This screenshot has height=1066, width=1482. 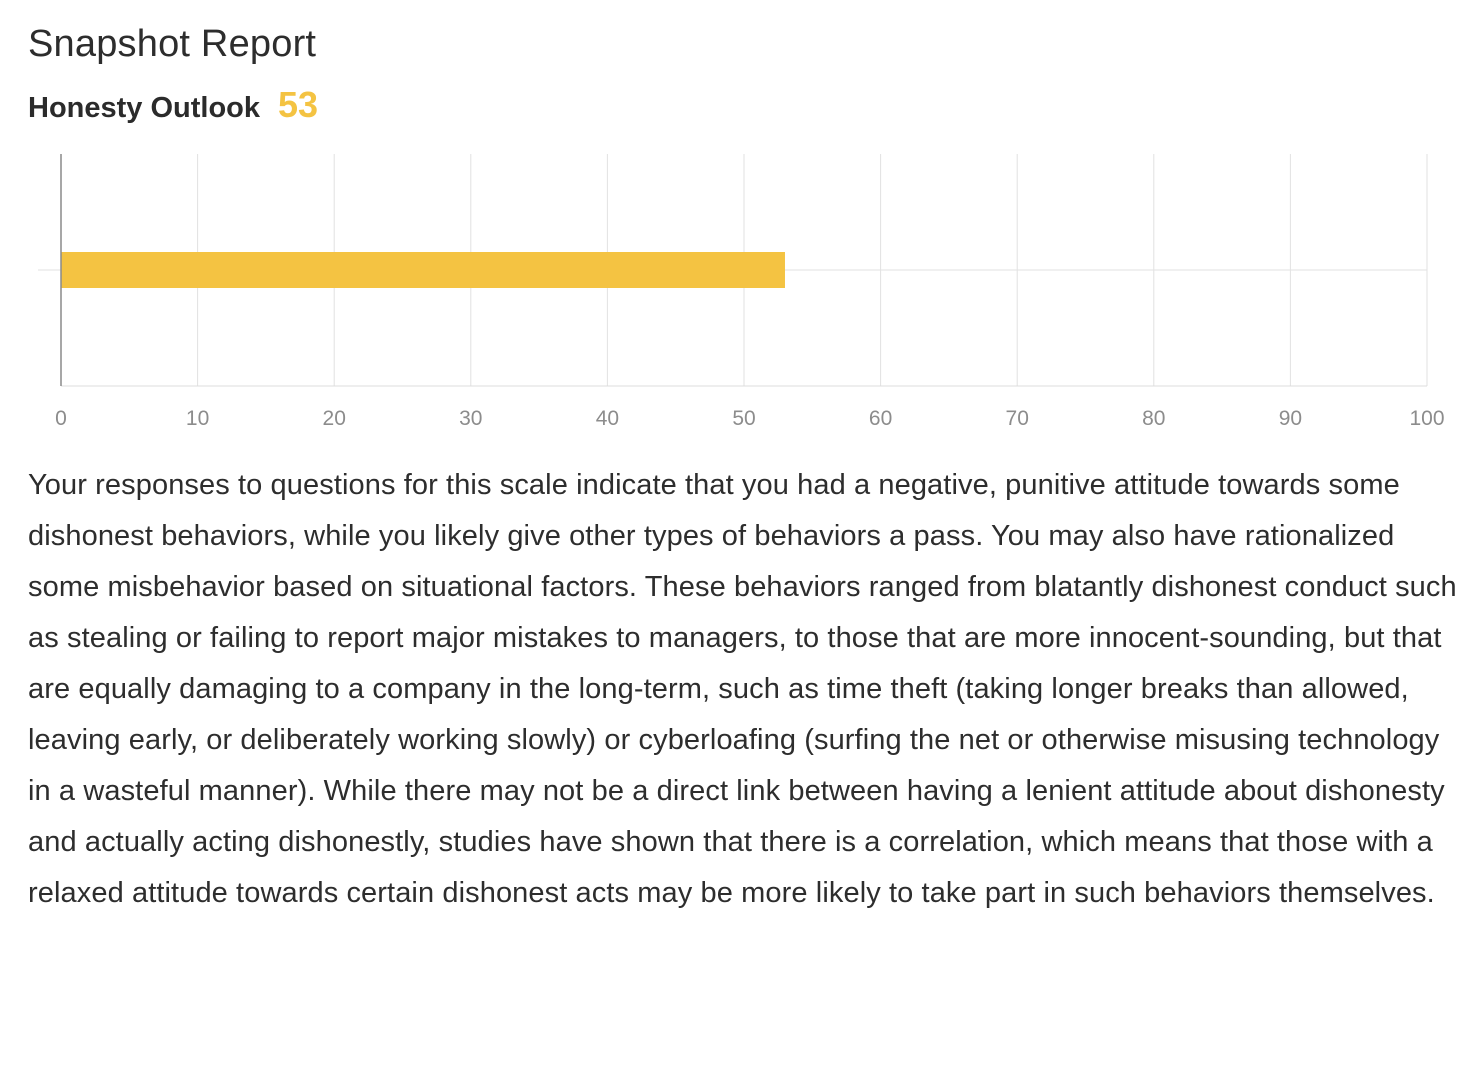 I want to click on x-tick-label-70: 70, so click(x=1017, y=418).